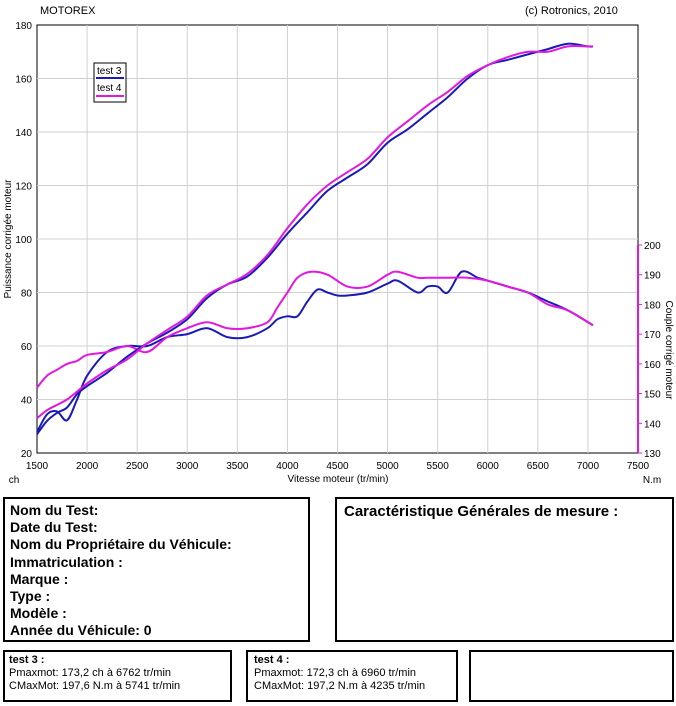  I want to click on brand-label: MOTOREX, so click(68, 11).